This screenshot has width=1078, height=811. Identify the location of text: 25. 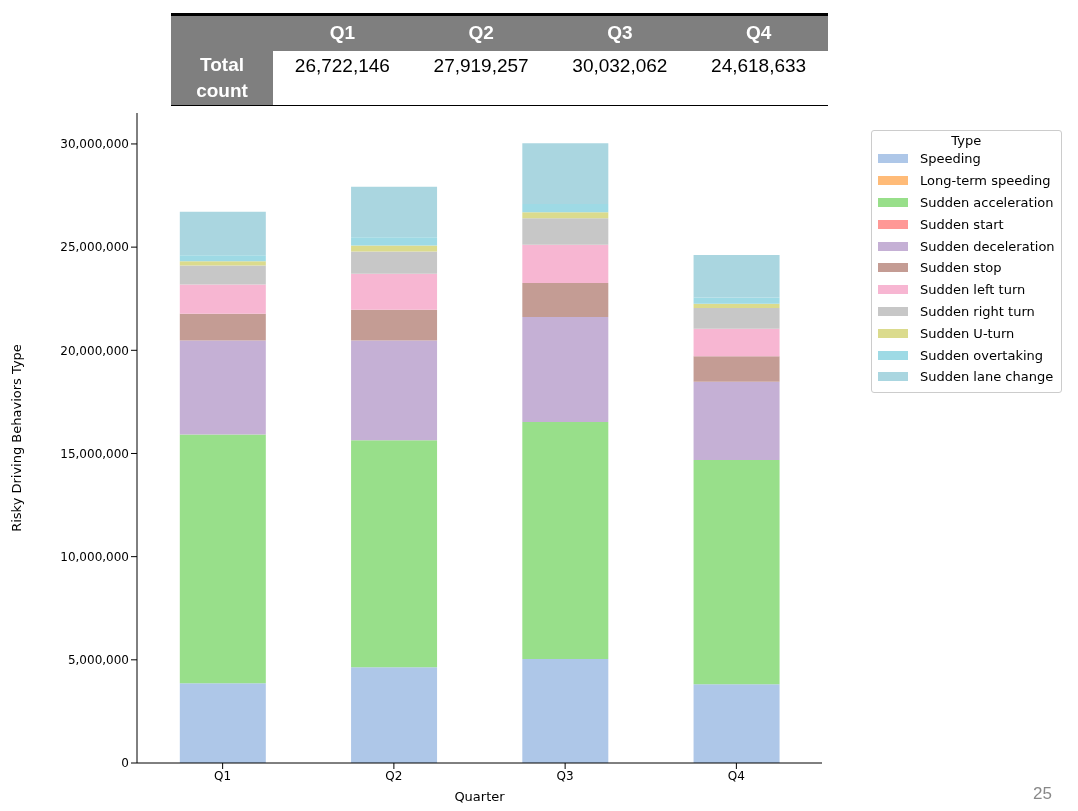
(1042, 794).